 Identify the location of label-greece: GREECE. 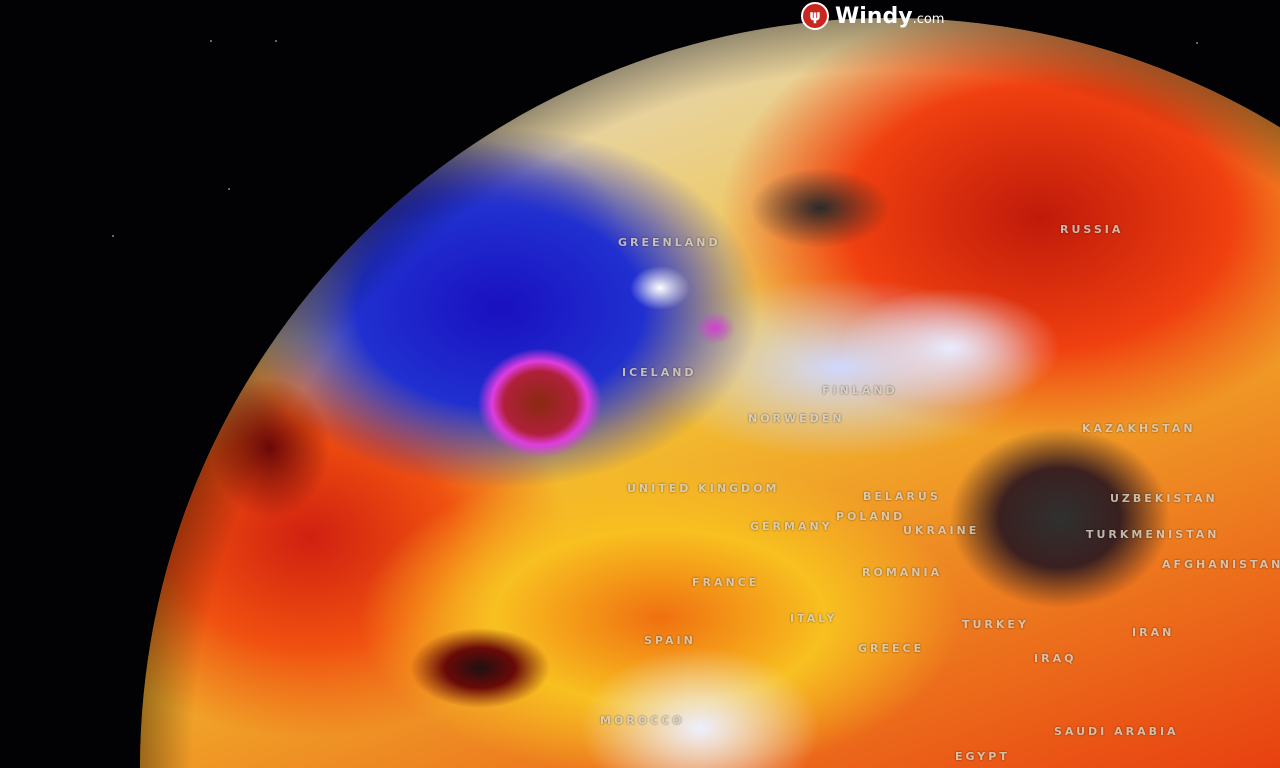
(891, 648).